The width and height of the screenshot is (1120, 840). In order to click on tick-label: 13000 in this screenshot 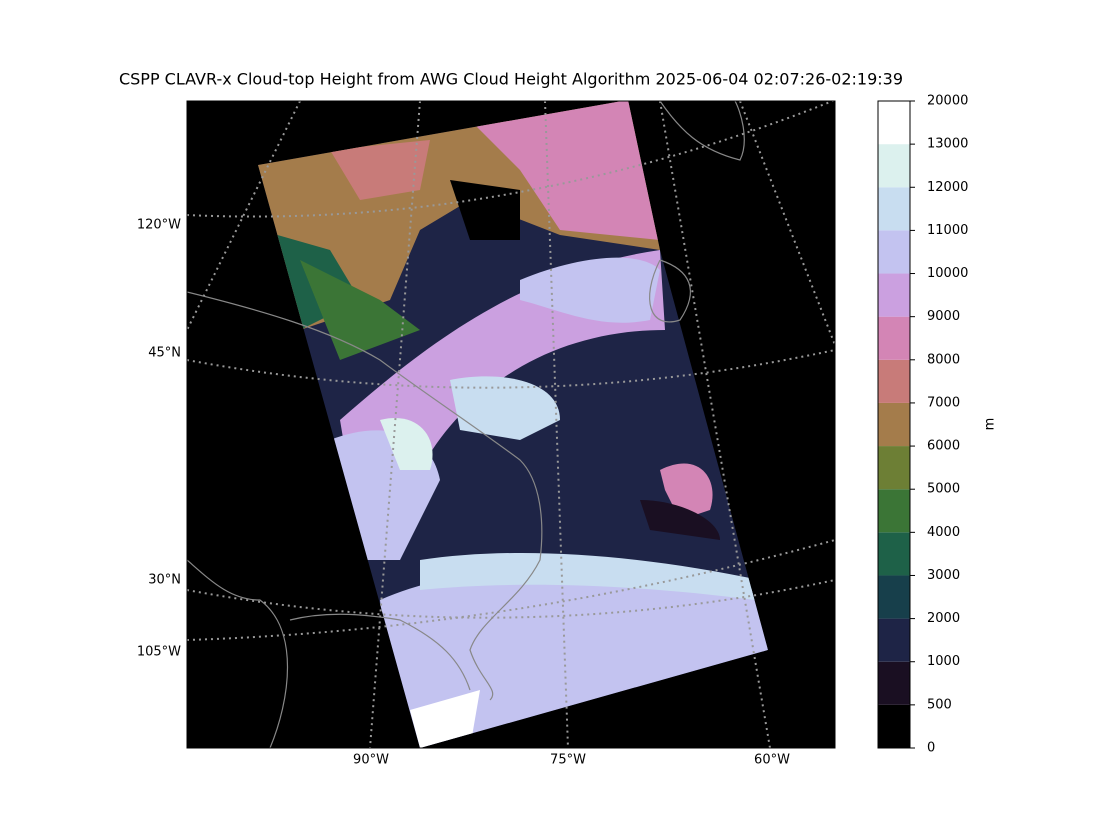, I will do `click(947, 144)`.